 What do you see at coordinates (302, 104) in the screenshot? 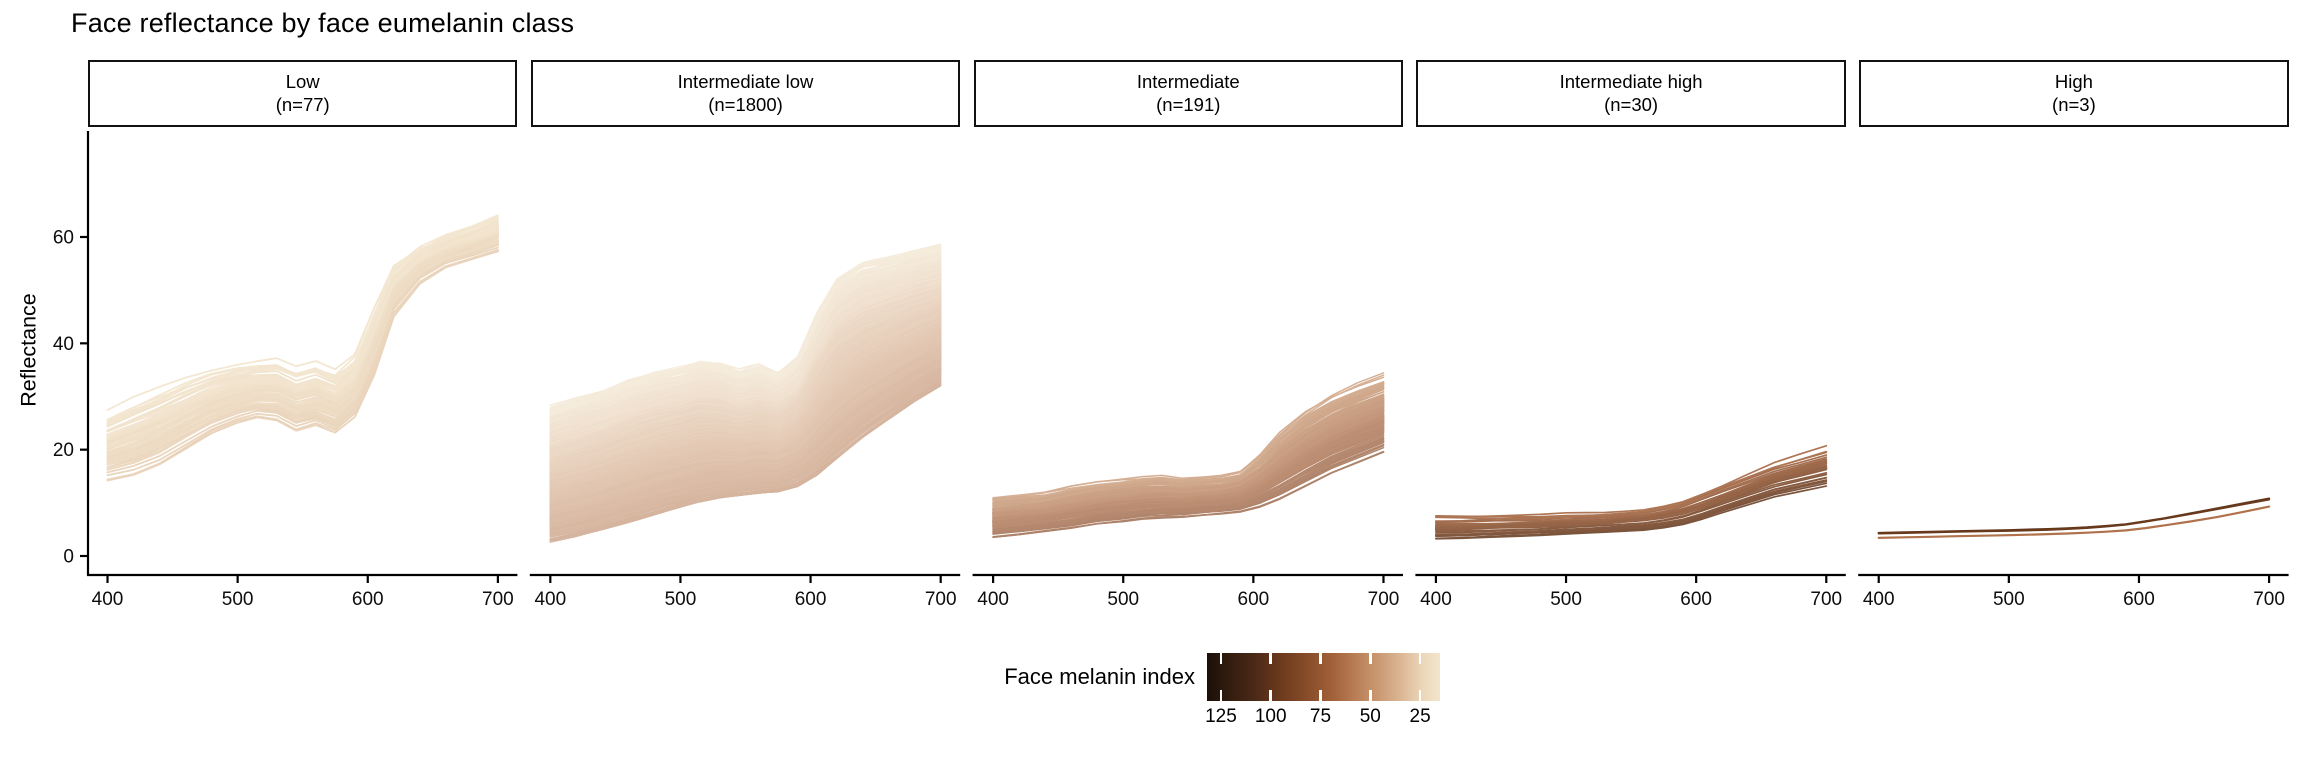
I see `facet-strip-count: (n=77)` at bounding box center [302, 104].